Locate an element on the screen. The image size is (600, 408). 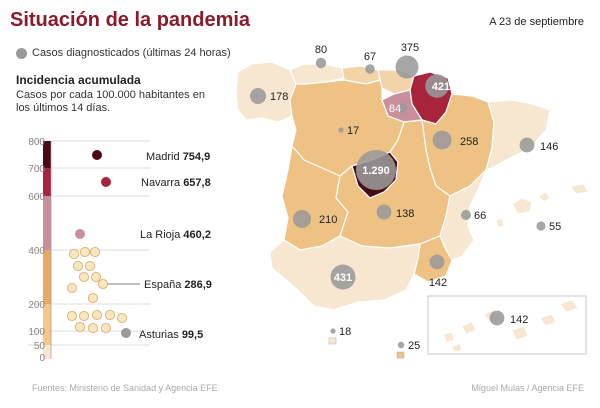
date-label: A 23 de septiembre is located at coordinates (536, 22).